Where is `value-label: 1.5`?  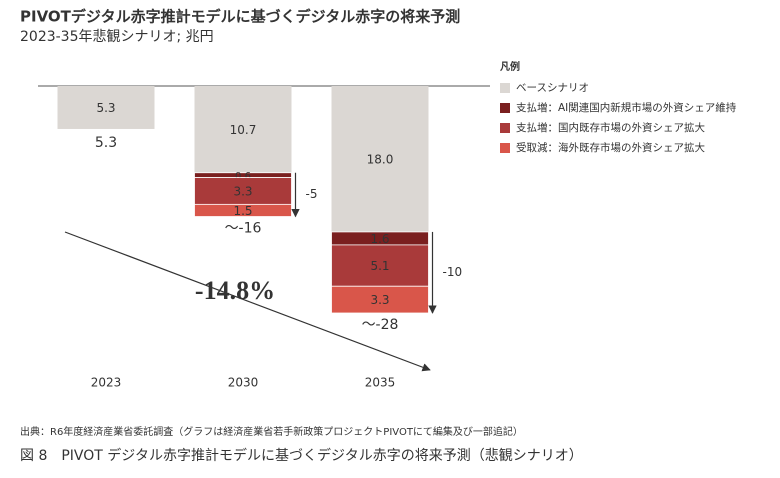 value-label: 1.5 is located at coordinates (242, 211).